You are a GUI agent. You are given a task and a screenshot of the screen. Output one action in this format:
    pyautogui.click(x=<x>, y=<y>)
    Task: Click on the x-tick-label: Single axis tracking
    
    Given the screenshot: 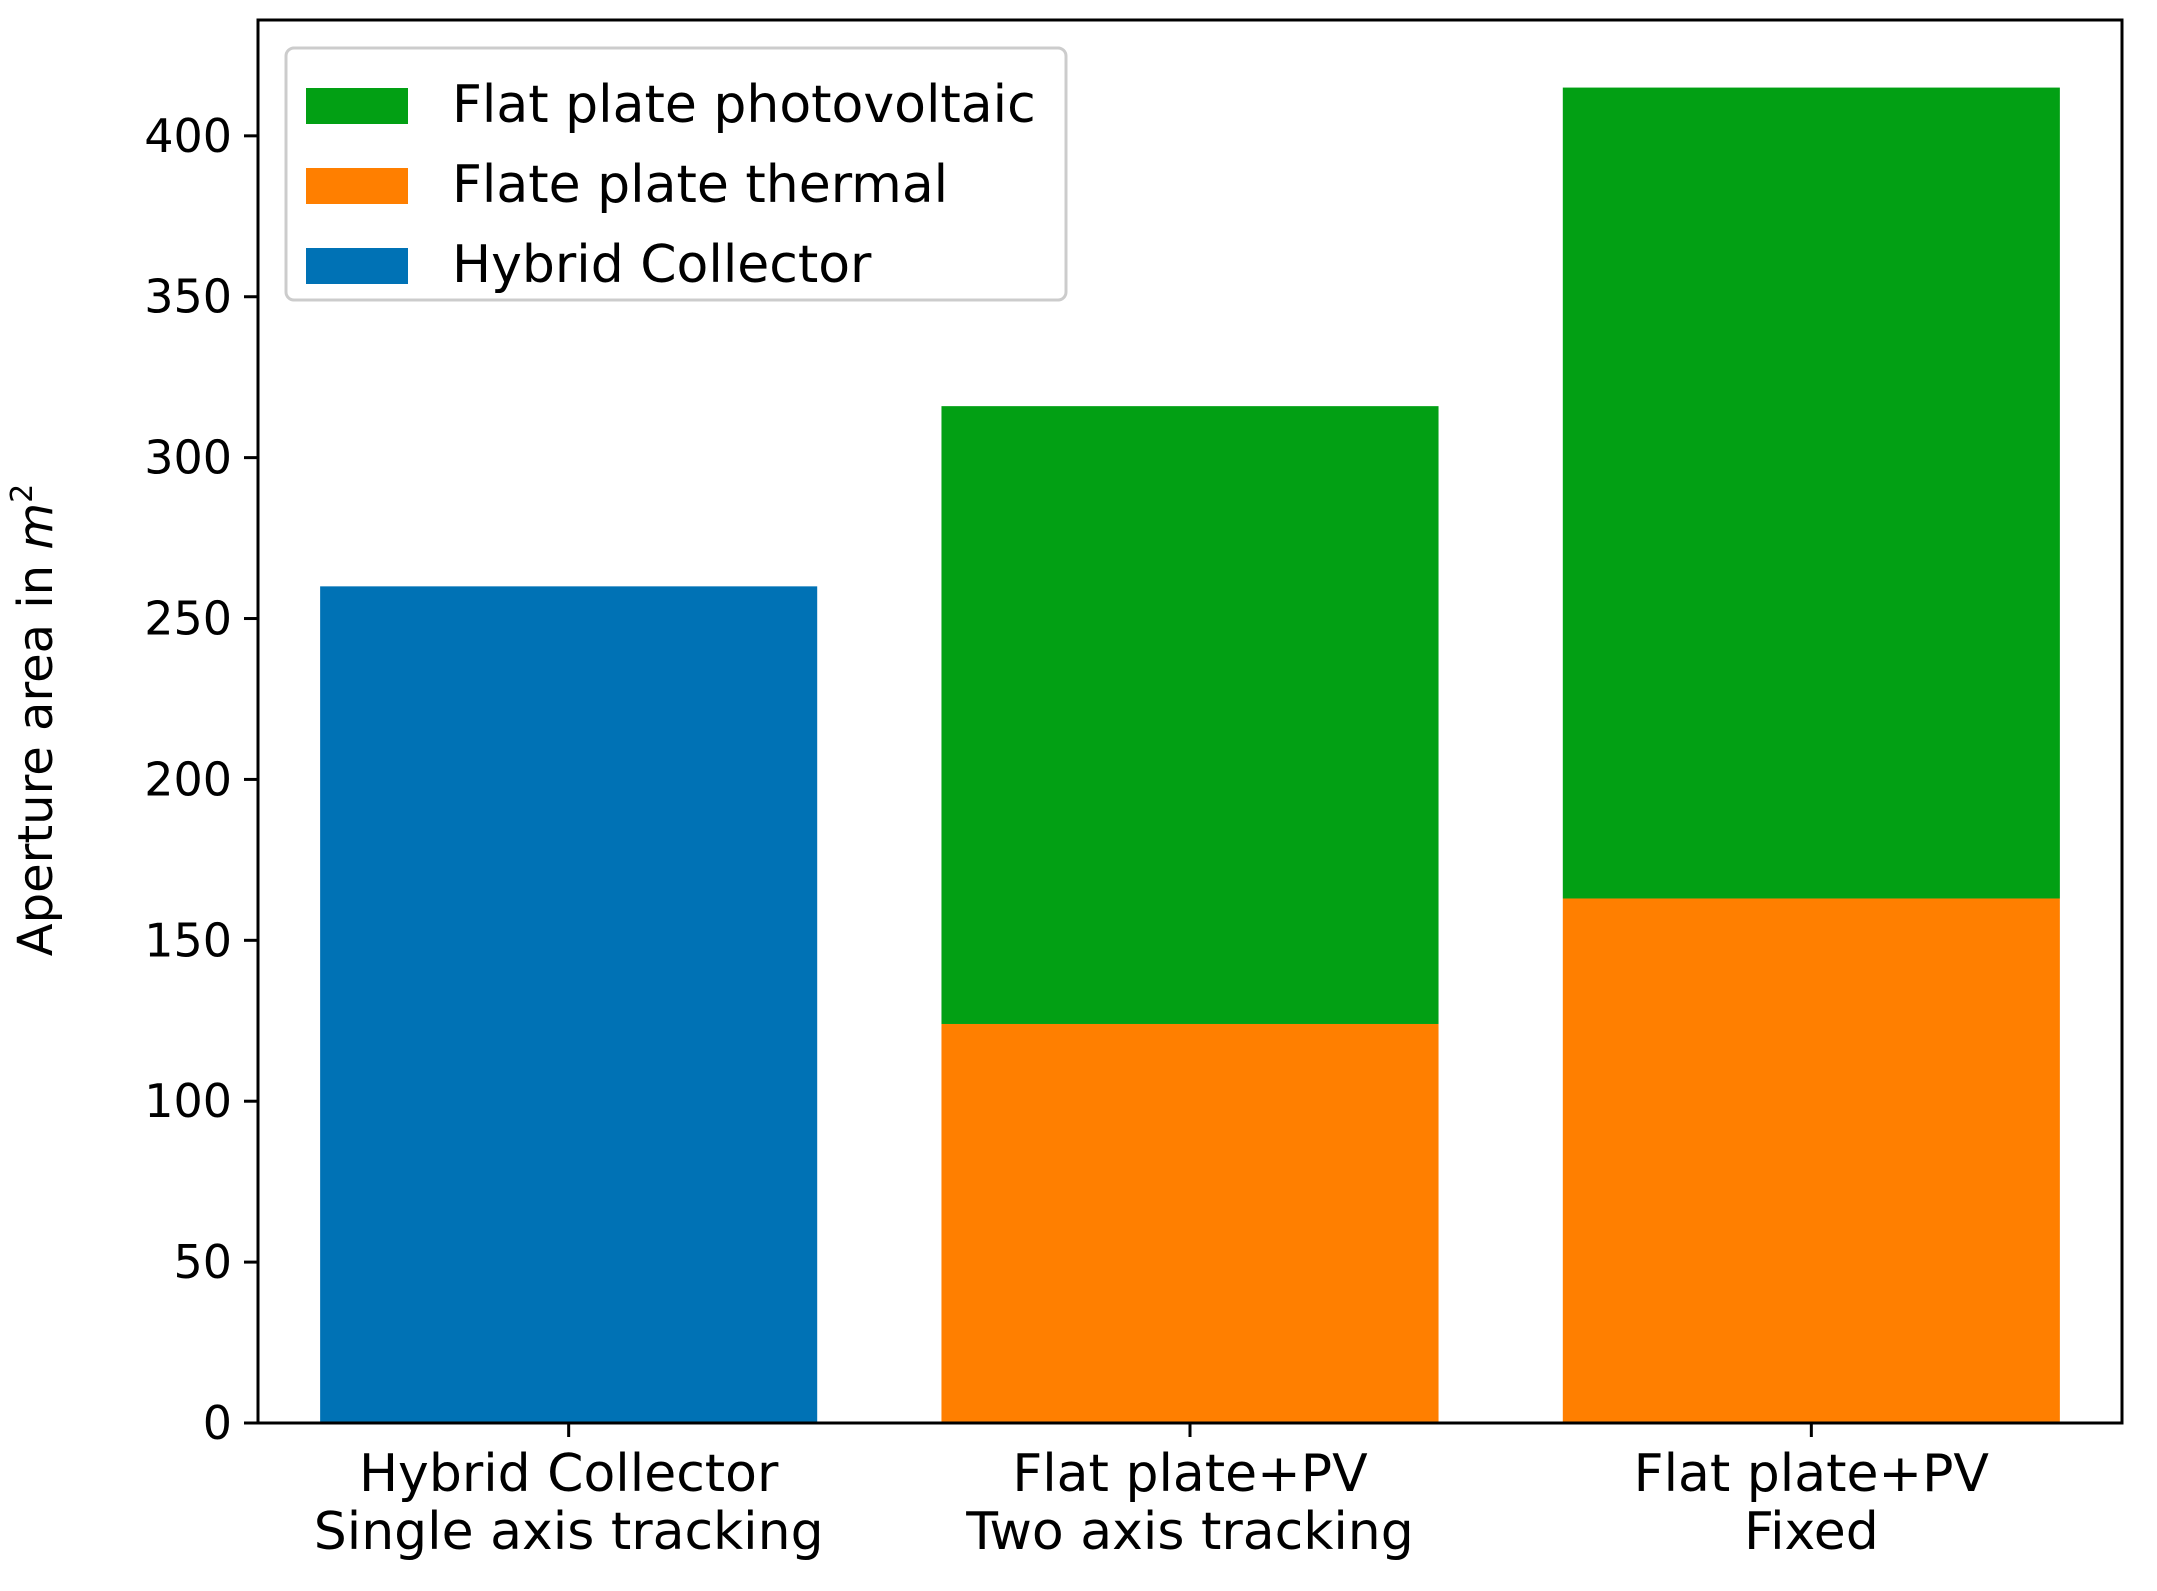 What is the action you would take?
    pyautogui.click(x=569, y=1532)
    